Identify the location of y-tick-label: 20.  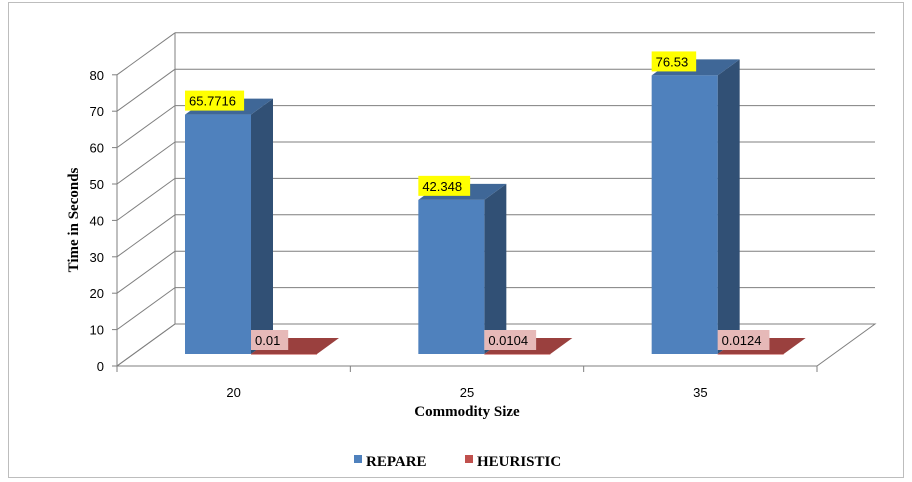
(97, 293).